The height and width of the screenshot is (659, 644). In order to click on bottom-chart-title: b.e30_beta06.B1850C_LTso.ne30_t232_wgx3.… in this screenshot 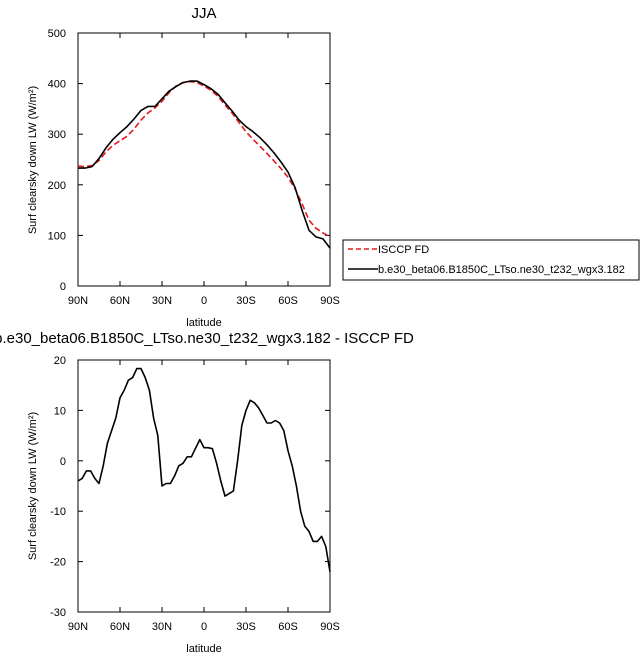, I will do `click(207, 338)`.